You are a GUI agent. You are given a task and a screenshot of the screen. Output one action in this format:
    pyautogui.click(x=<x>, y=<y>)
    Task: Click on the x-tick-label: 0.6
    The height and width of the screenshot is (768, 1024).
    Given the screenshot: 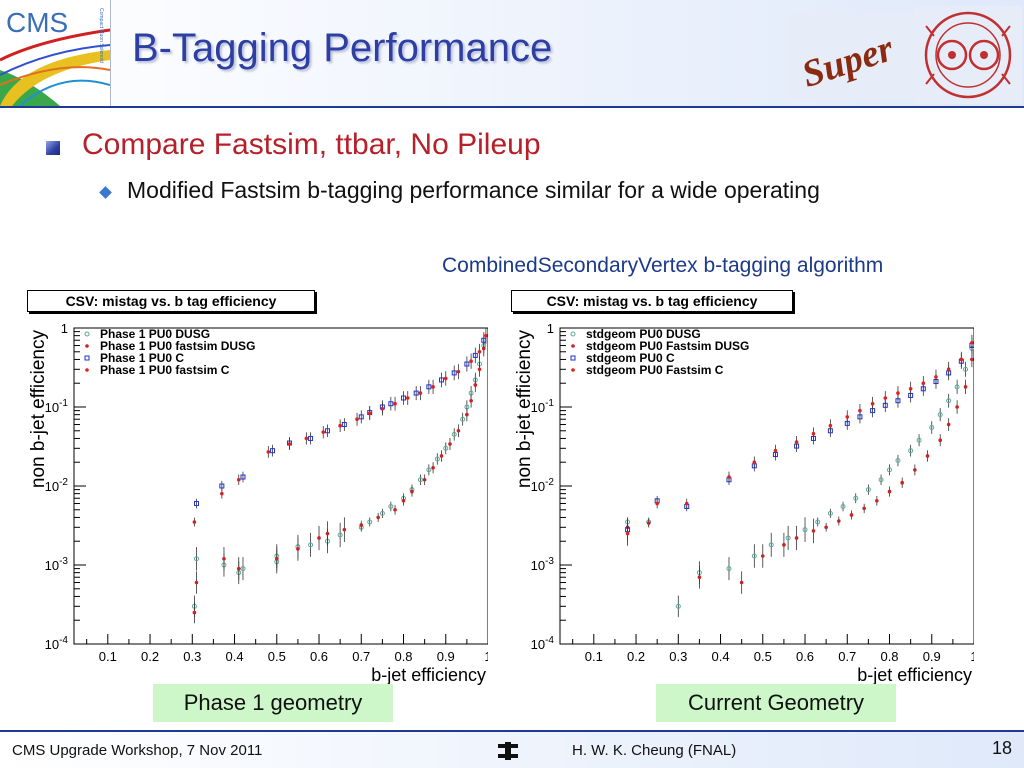 What is the action you would take?
    pyautogui.click(x=319, y=656)
    